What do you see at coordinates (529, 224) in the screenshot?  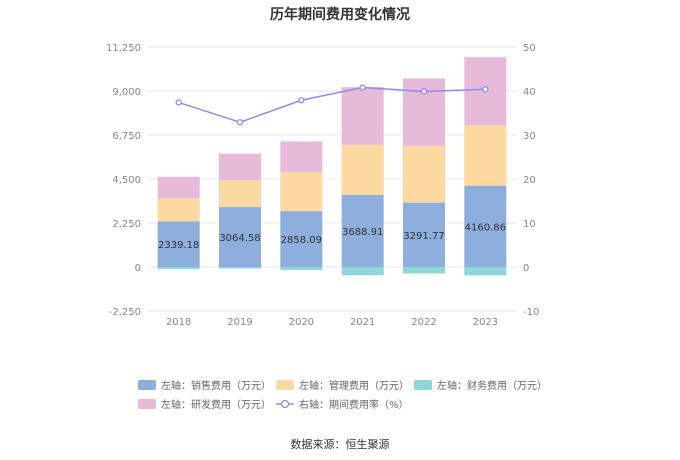 I see `y-right-tick-label: 10` at bounding box center [529, 224].